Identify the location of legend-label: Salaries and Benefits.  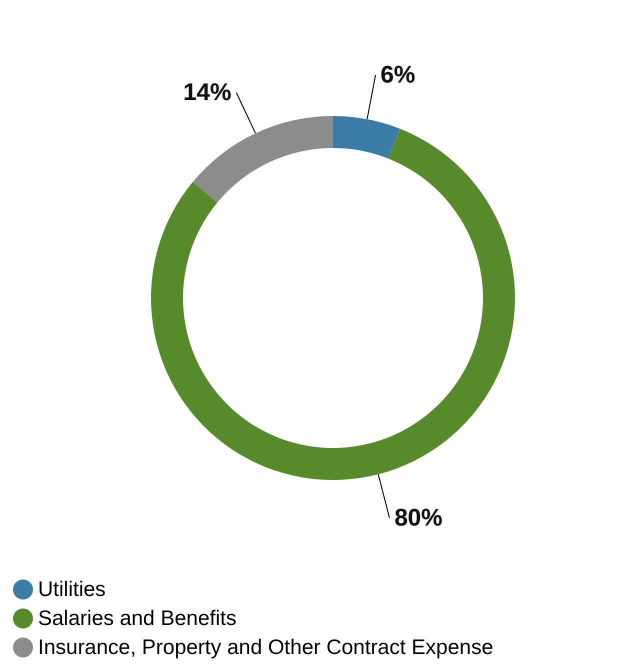
(137, 618).